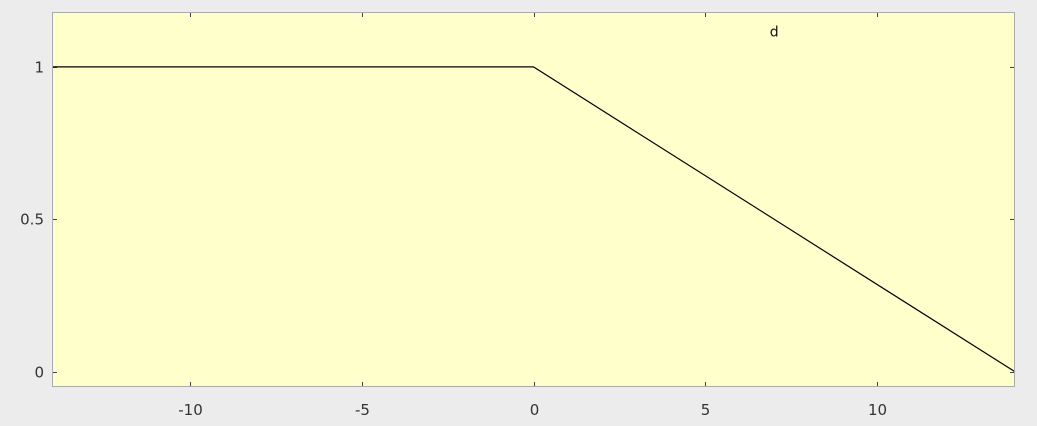 The width and height of the screenshot is (1037, 426). I want to click on annotations: d, so click(774, 32).